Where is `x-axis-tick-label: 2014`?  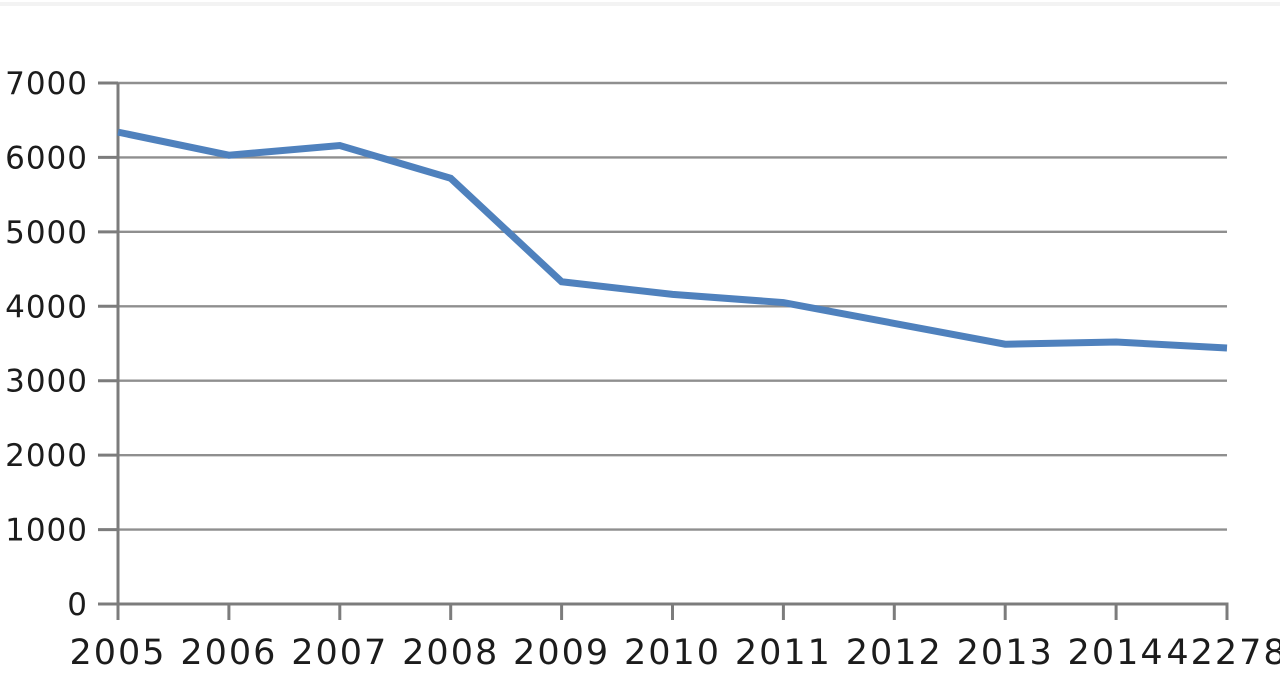
x-axis-tick-label: 2014 is located at coordinates (1116, 653).